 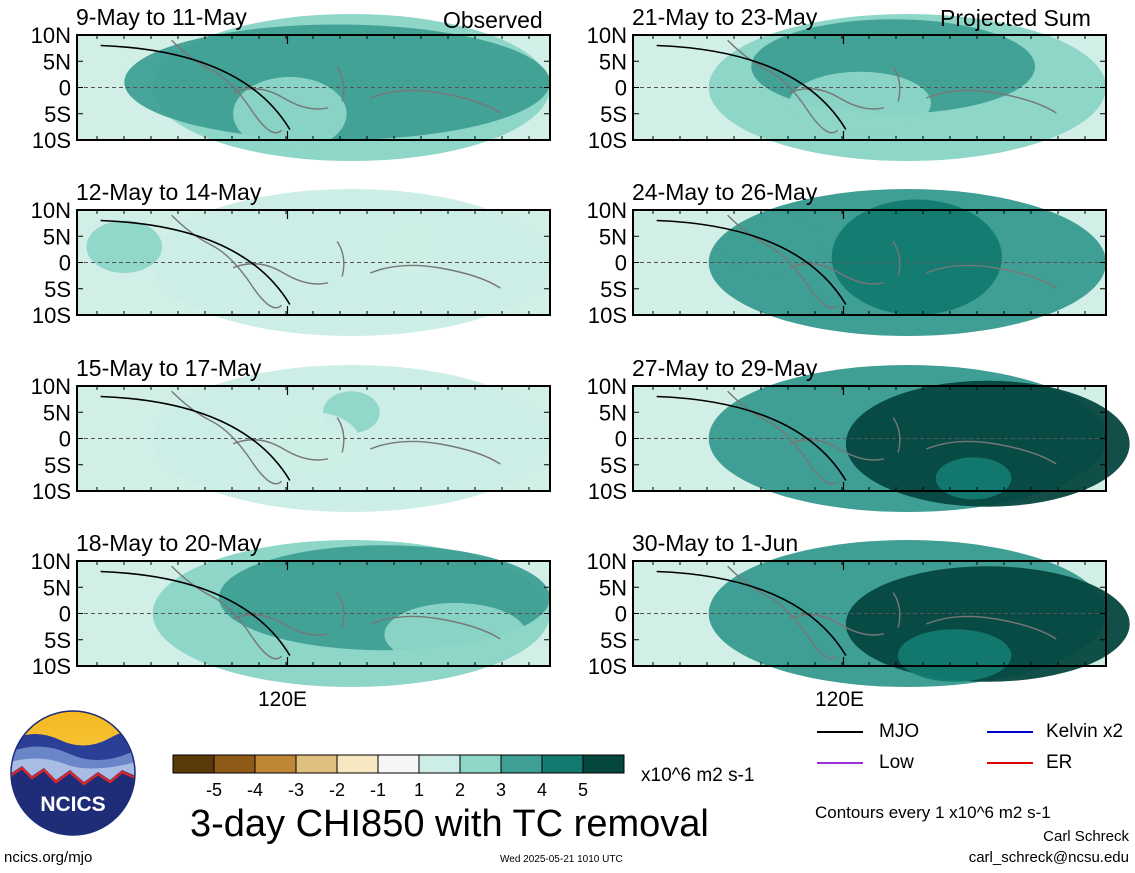 What do you see at coordinates (725, 17) in the screenshot?
I see `panel-title-5: 21-May to 23-May` at bounding box center [725, 17].